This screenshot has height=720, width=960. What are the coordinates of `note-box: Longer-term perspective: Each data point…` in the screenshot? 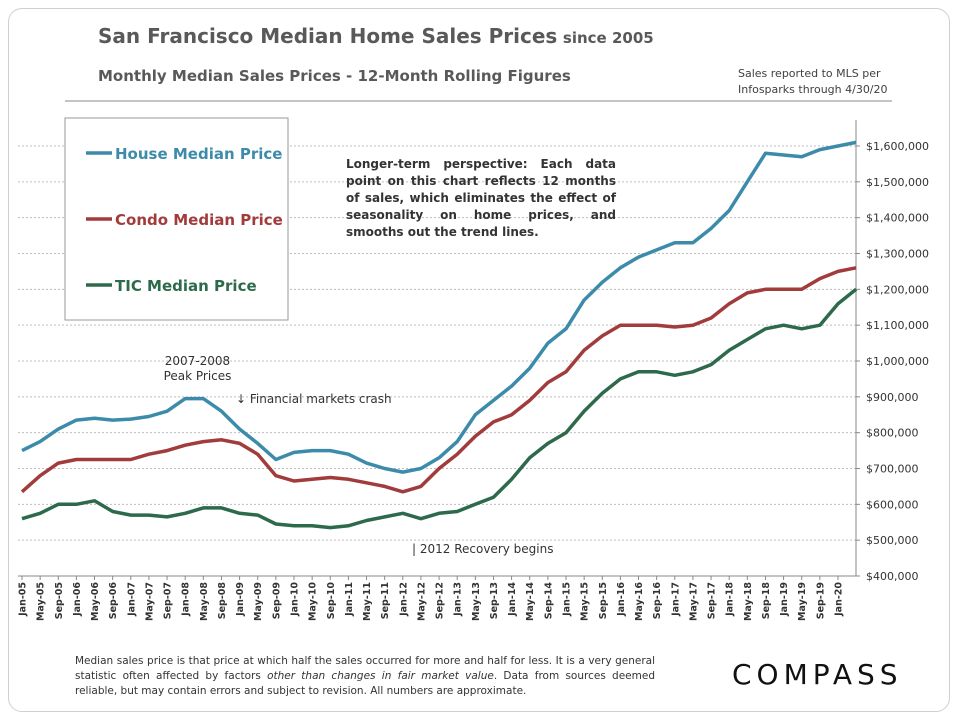 It's located at (481, 198).